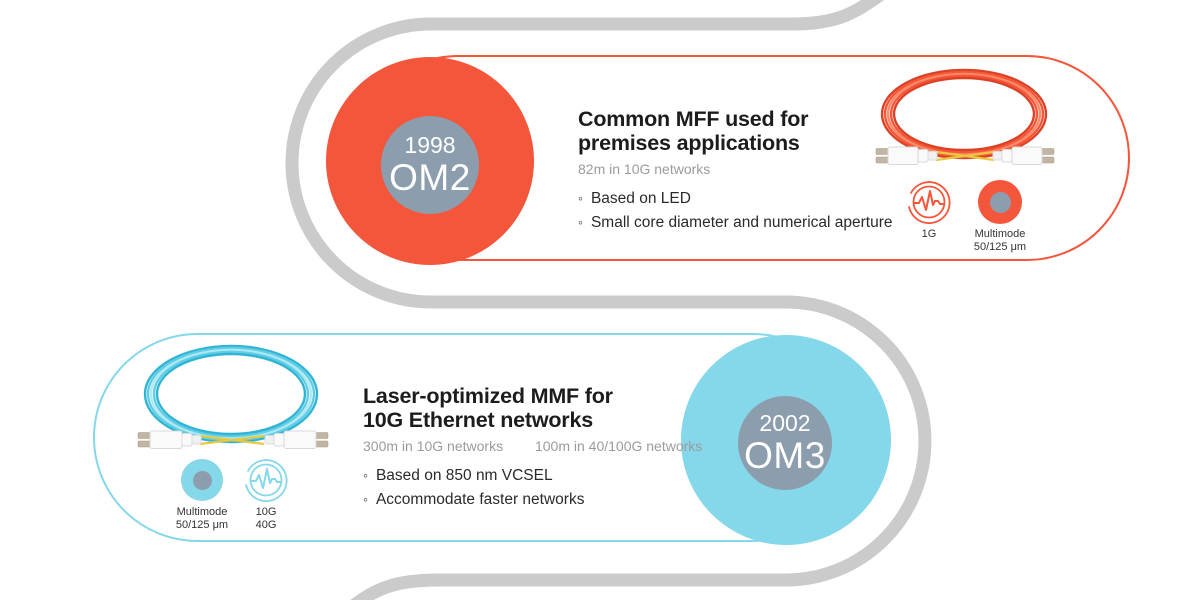 The image size is (1200, 600). I want to click on om2-speed-pulse-icon, so click(929, 202).